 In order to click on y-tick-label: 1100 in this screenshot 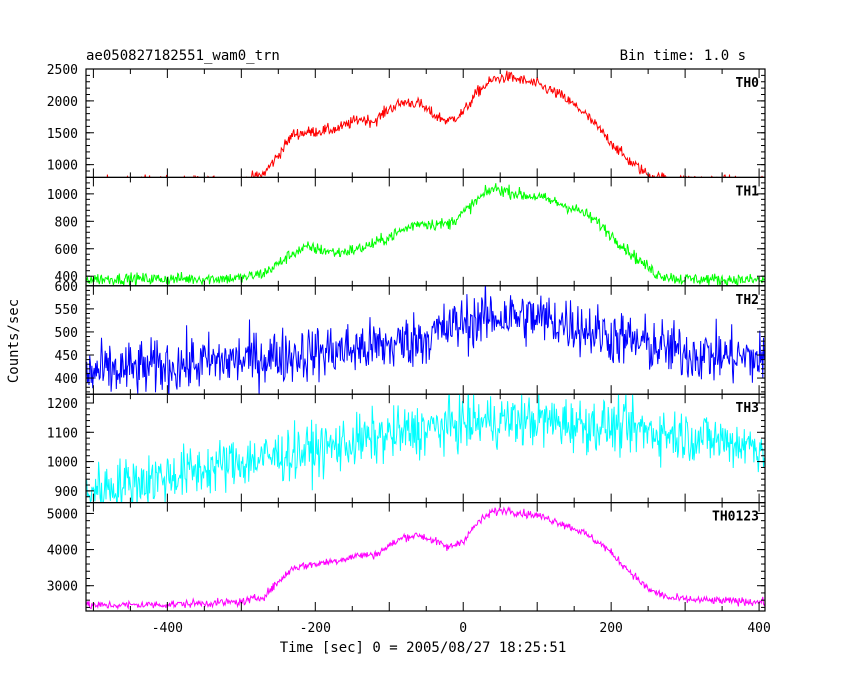, I will do `click(62, 433)`.